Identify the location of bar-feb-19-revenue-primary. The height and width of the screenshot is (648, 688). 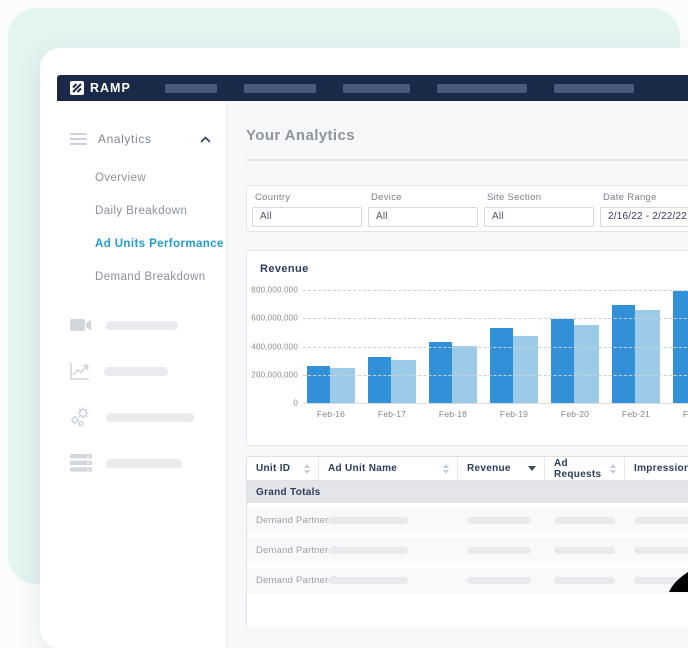
(501, 365).